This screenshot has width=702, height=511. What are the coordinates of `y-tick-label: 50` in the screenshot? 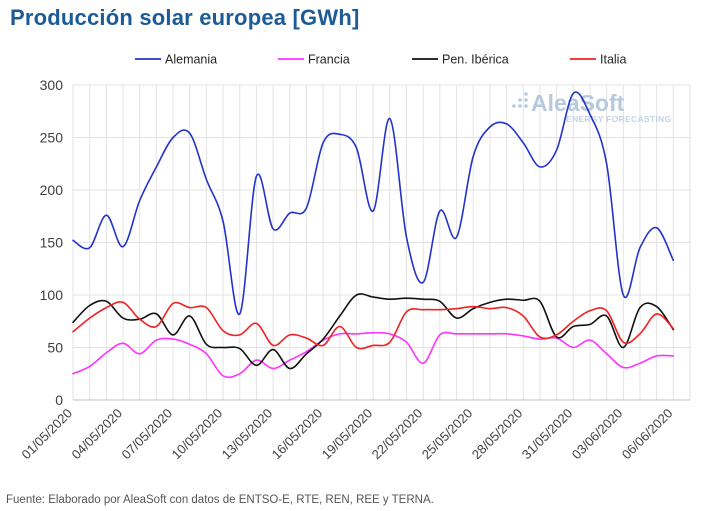 It's located at (55, 348).